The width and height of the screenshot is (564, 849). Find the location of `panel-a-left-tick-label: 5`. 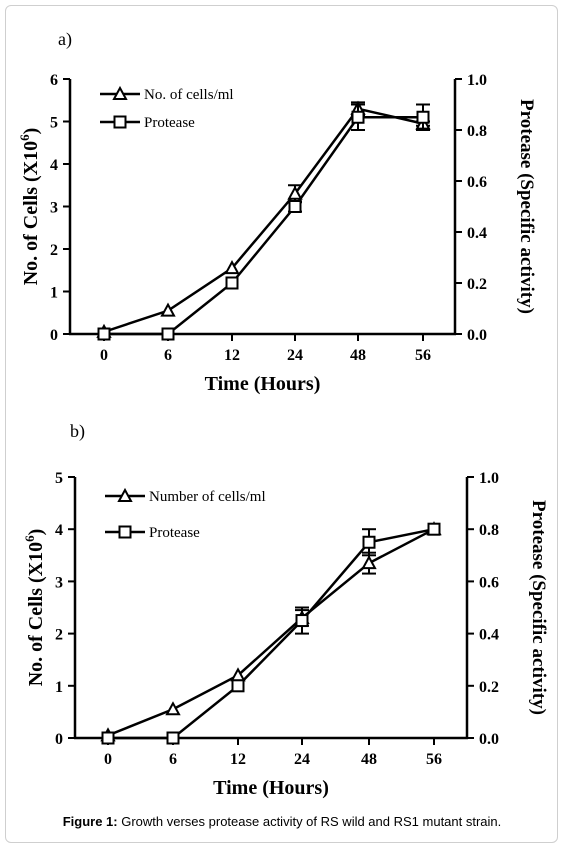

panel-a-left-tick-label: 5 is located at coordinates (54, 123).